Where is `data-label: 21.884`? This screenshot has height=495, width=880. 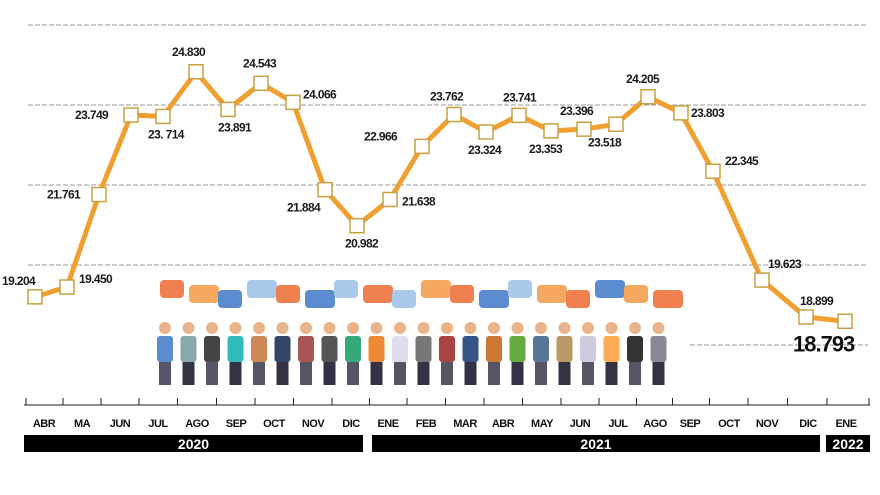
data-label: 21.884 is located at coordinates (304, 208).